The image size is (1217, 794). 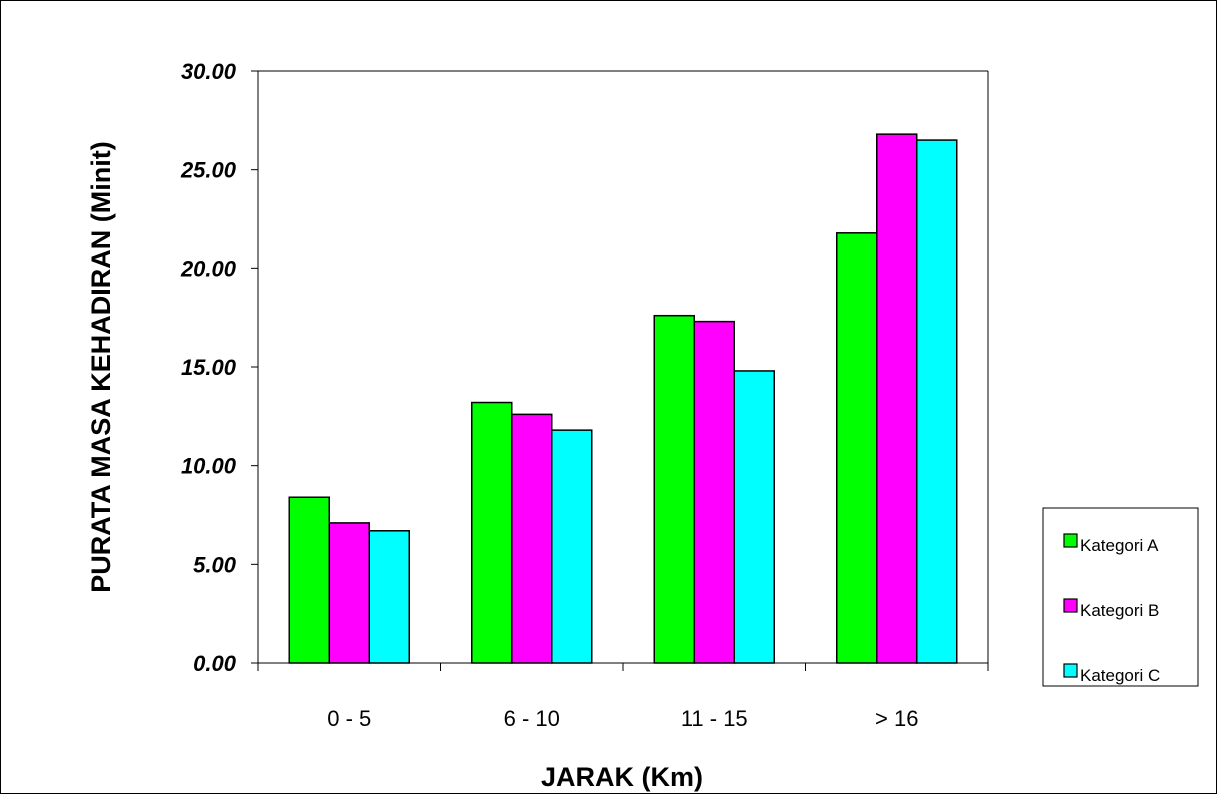 What do you see at coordinates (1119, 610) in the screenshot?
I see `legend-label: Kategori B` at bounding box center [1119, 610].